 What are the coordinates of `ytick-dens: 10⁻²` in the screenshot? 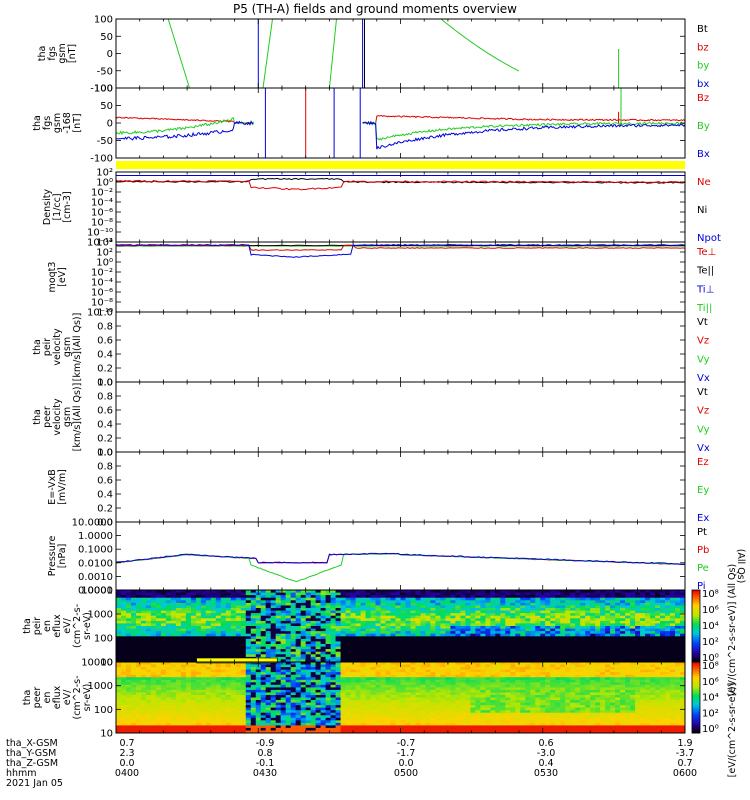 It's located at (102, 193).